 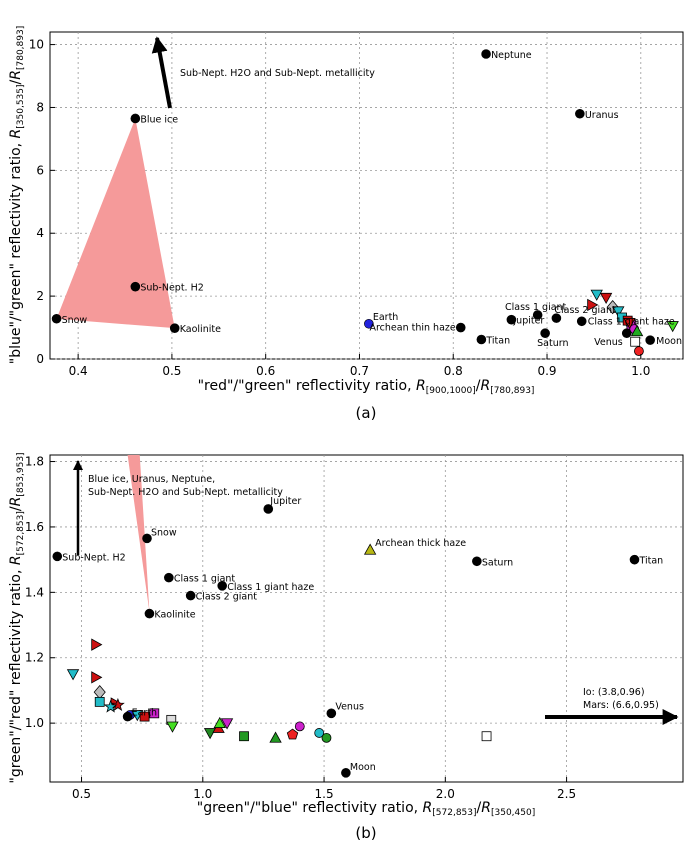 I want to click on y-tick-label: 6, so click(x=40, y=170).